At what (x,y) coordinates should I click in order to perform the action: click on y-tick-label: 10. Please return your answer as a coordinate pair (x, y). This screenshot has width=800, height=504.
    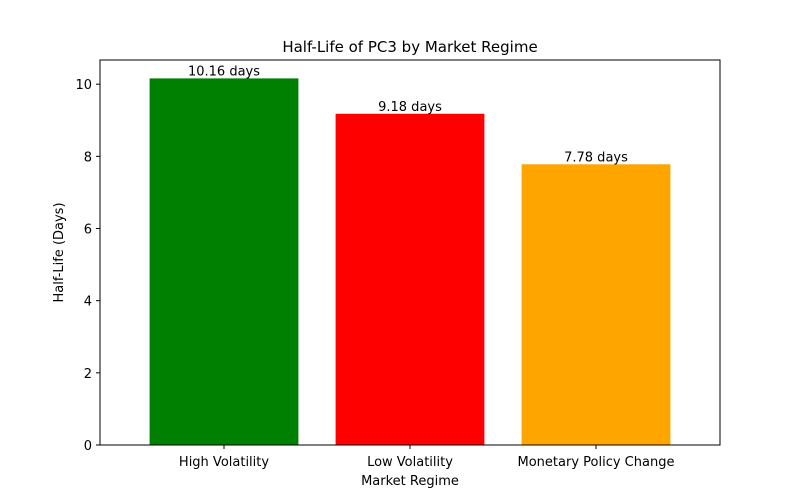
    Looking at the image, I should click on (83, 85).